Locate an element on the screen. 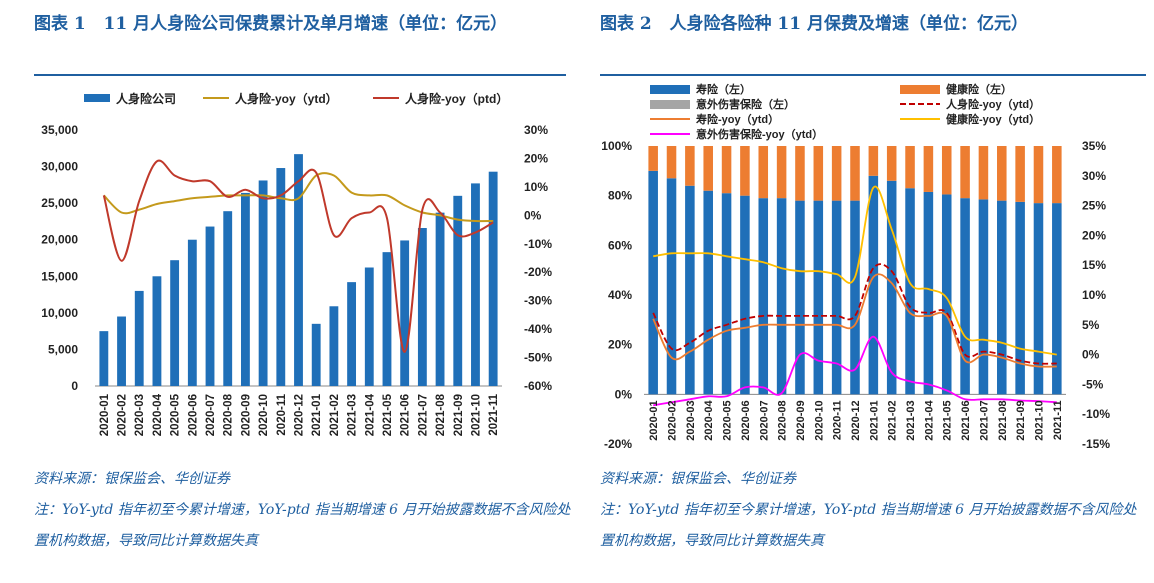 The image size is (1154, 583). x-tick-label: 2020-04 is located at coordinates (709, 419).